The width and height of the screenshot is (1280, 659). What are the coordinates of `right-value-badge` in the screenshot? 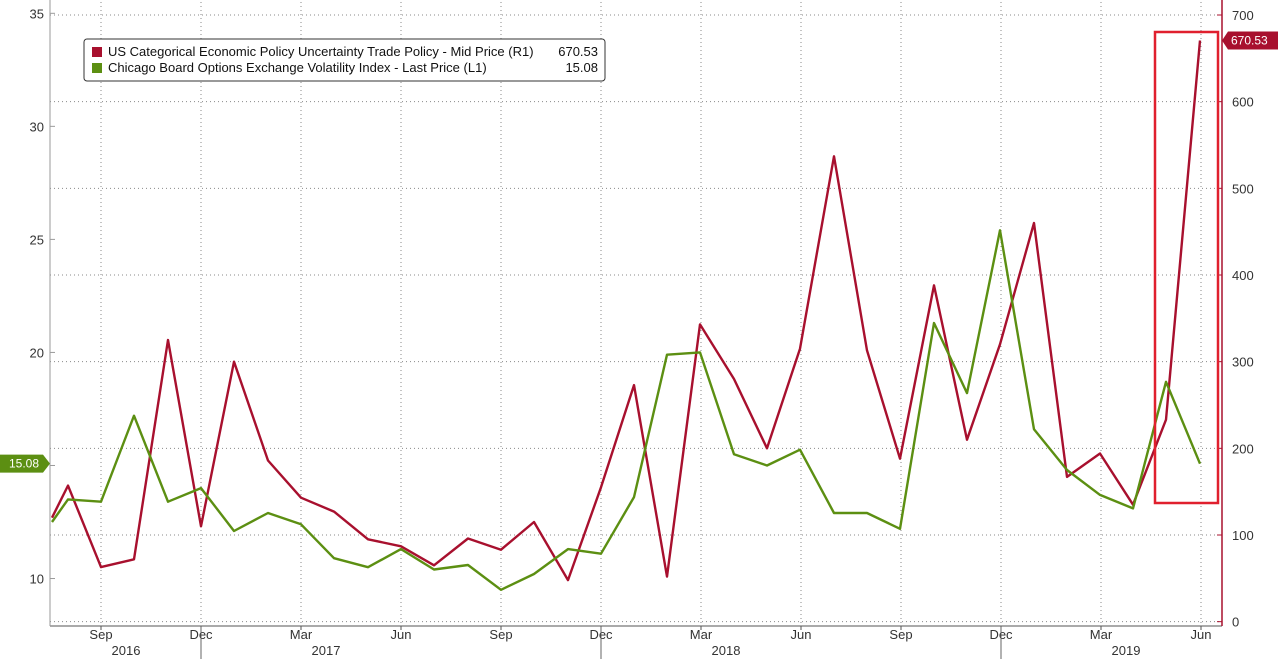 It's located at (1250, 40).